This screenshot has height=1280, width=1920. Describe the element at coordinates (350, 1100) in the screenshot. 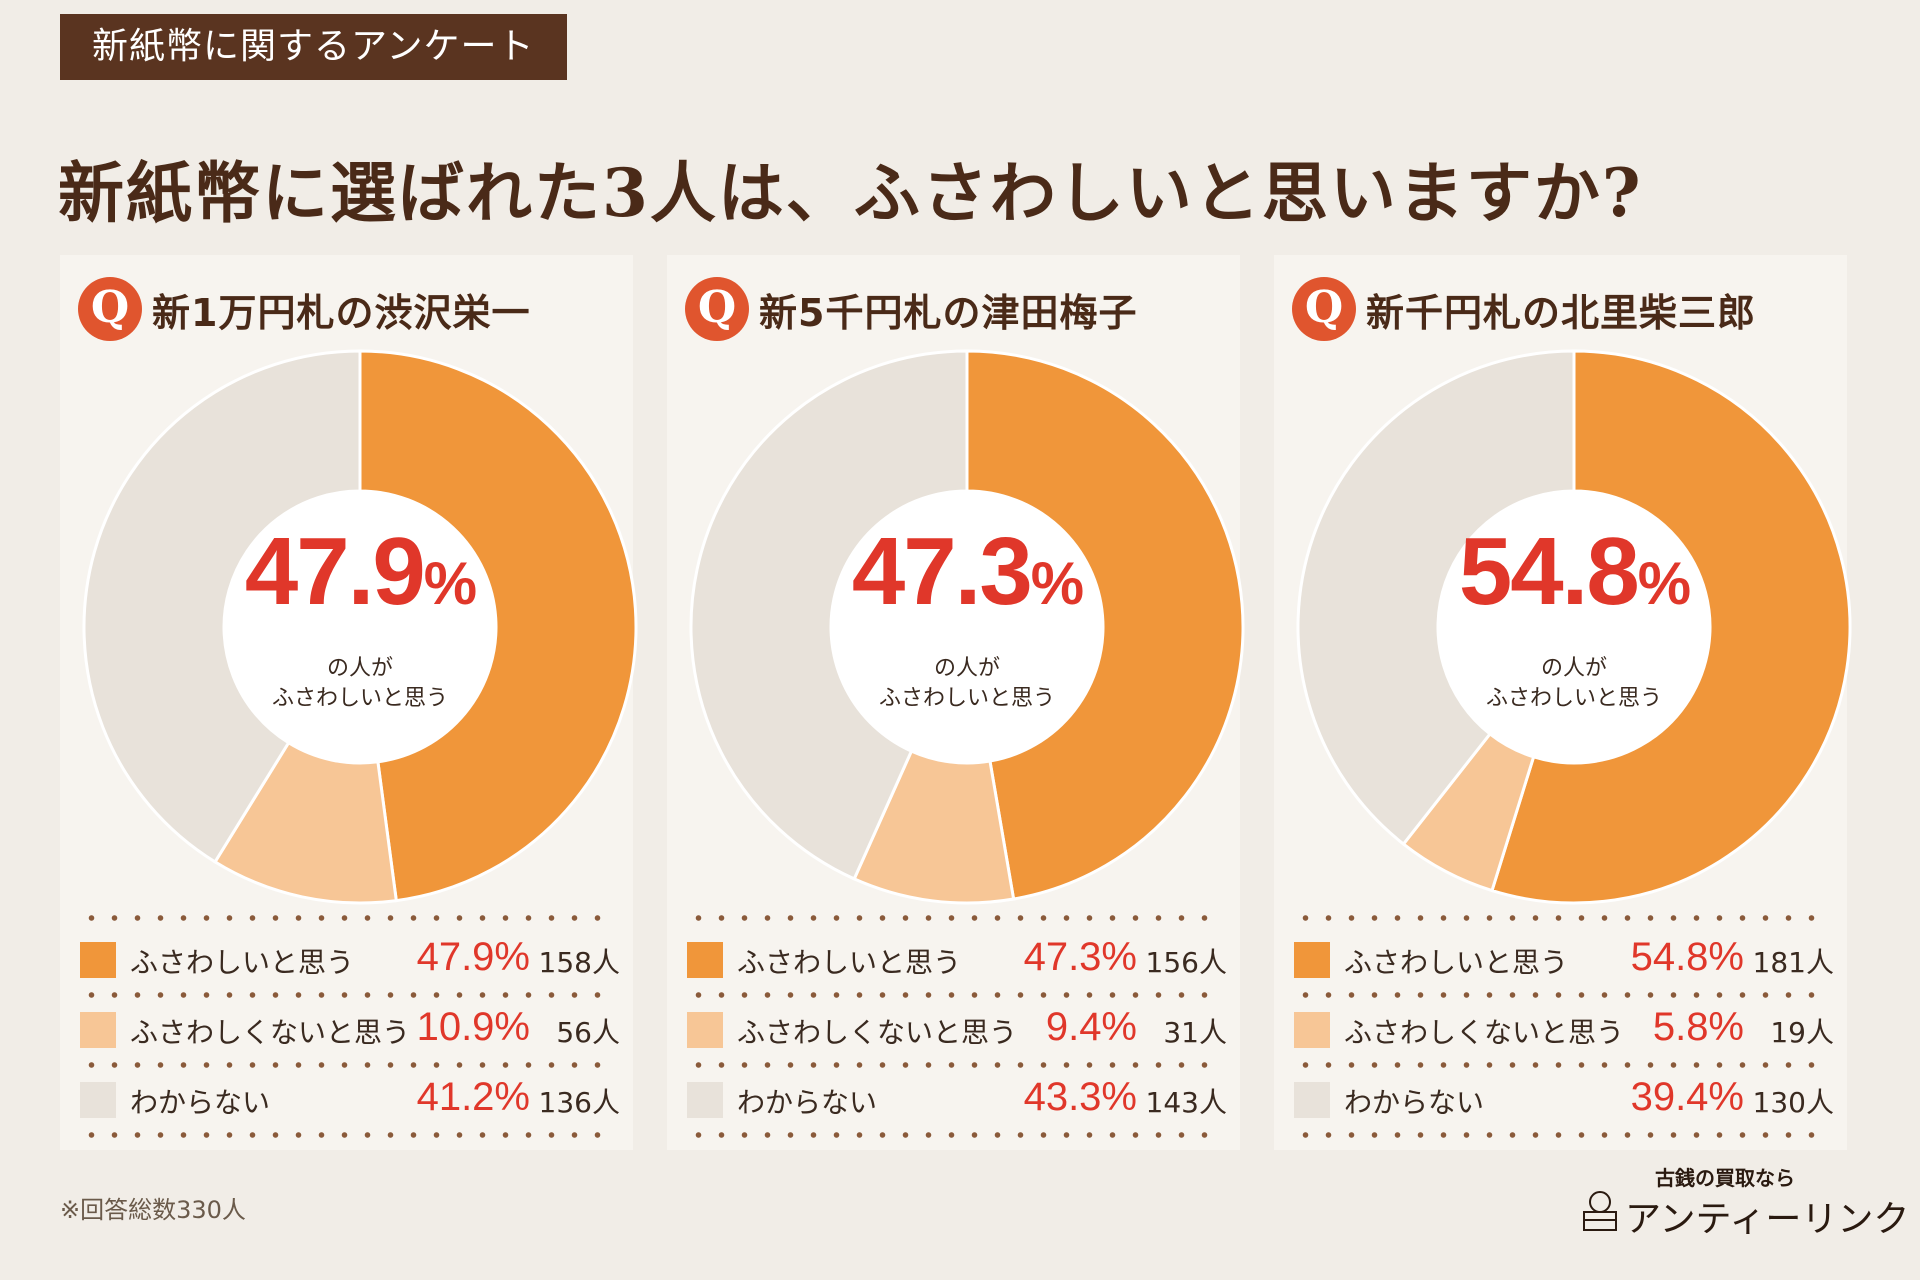

I see `legend-row-unknown: わからない 41.2% 136人` at that location.